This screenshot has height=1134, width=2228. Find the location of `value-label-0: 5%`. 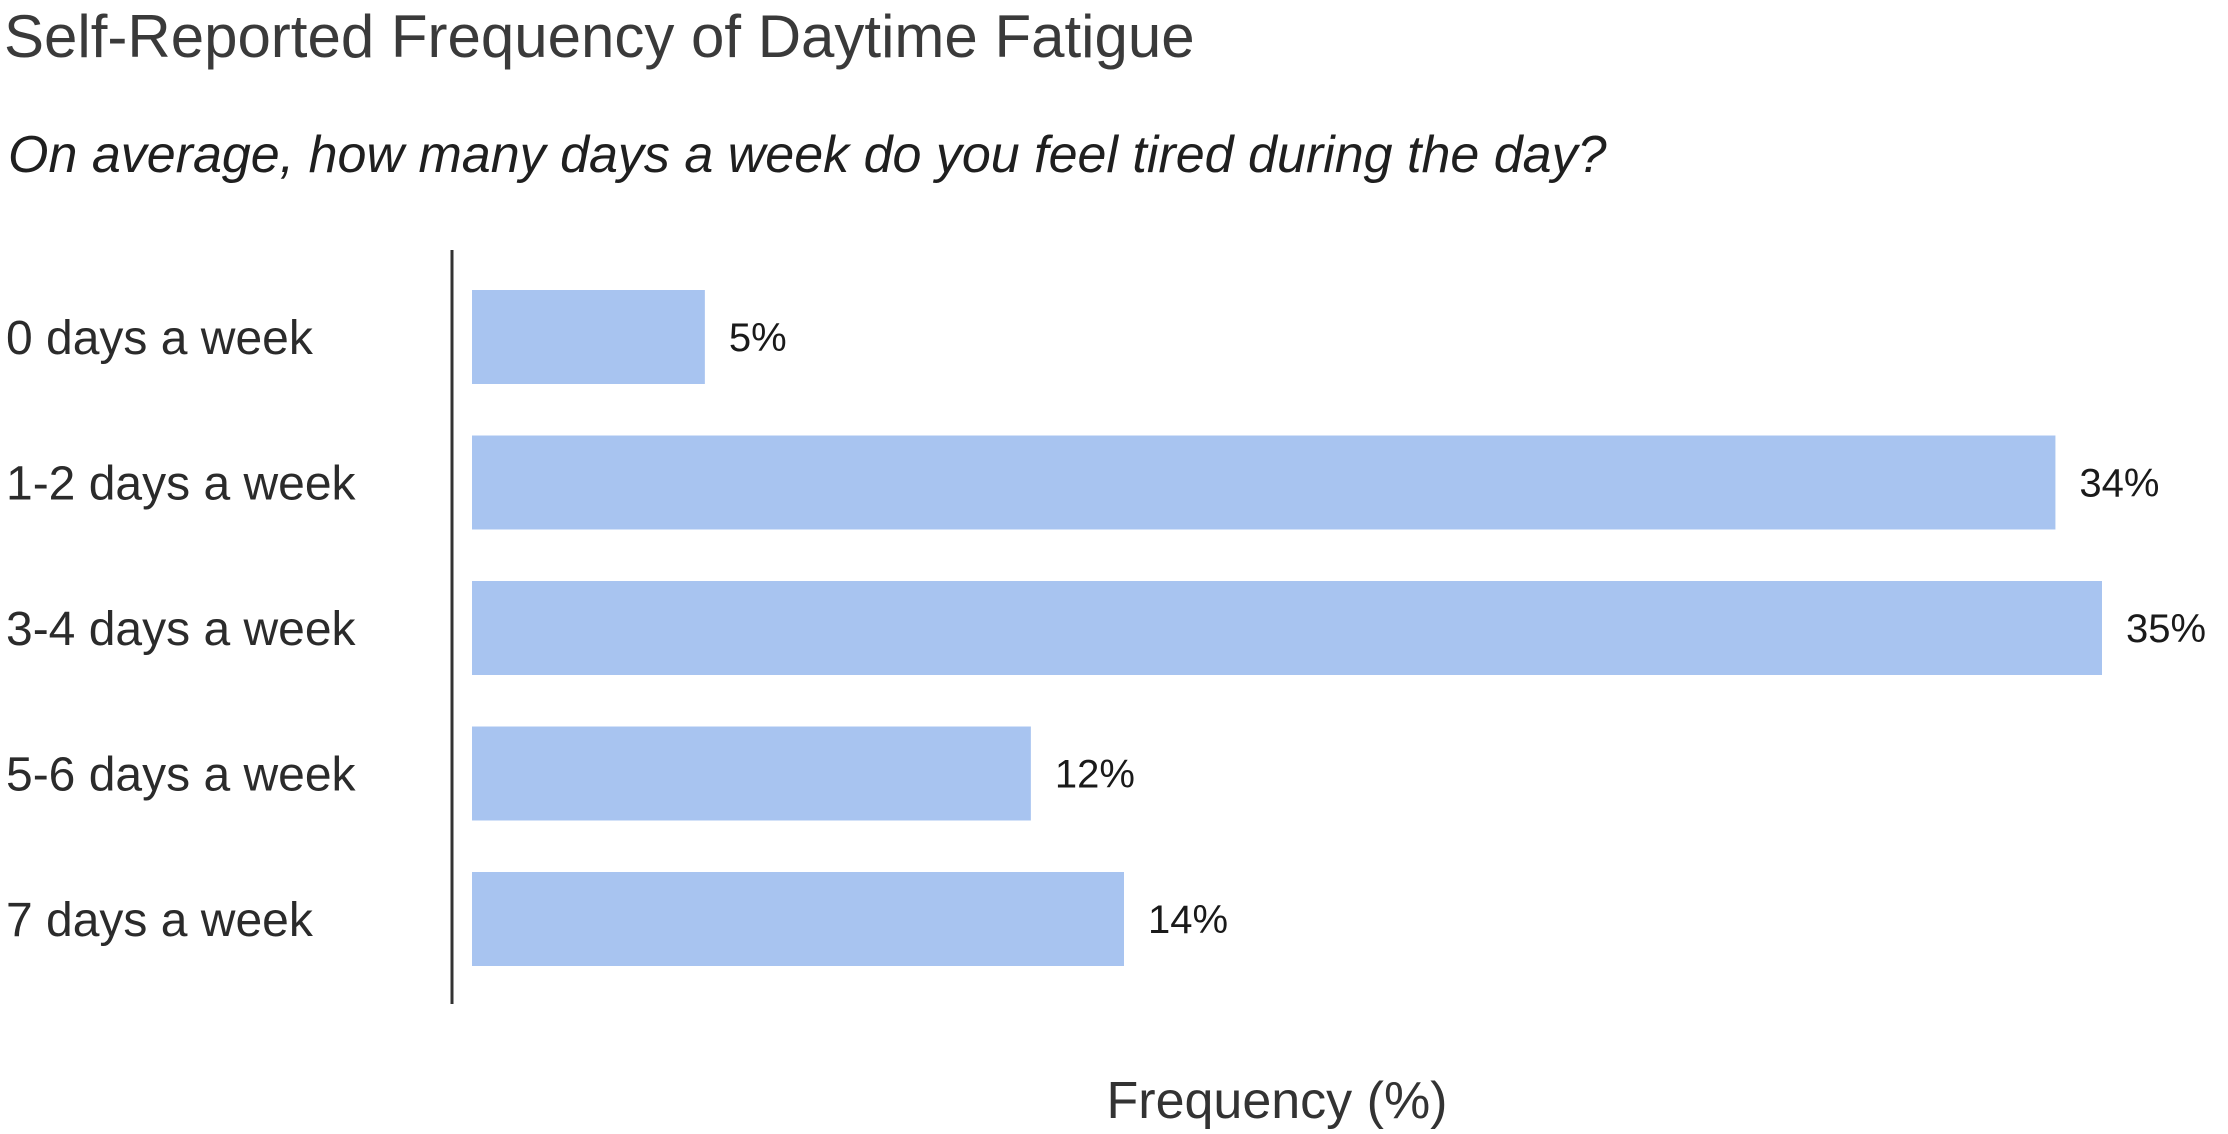

value-label-0: 5% is located at coordinates (758, 338).